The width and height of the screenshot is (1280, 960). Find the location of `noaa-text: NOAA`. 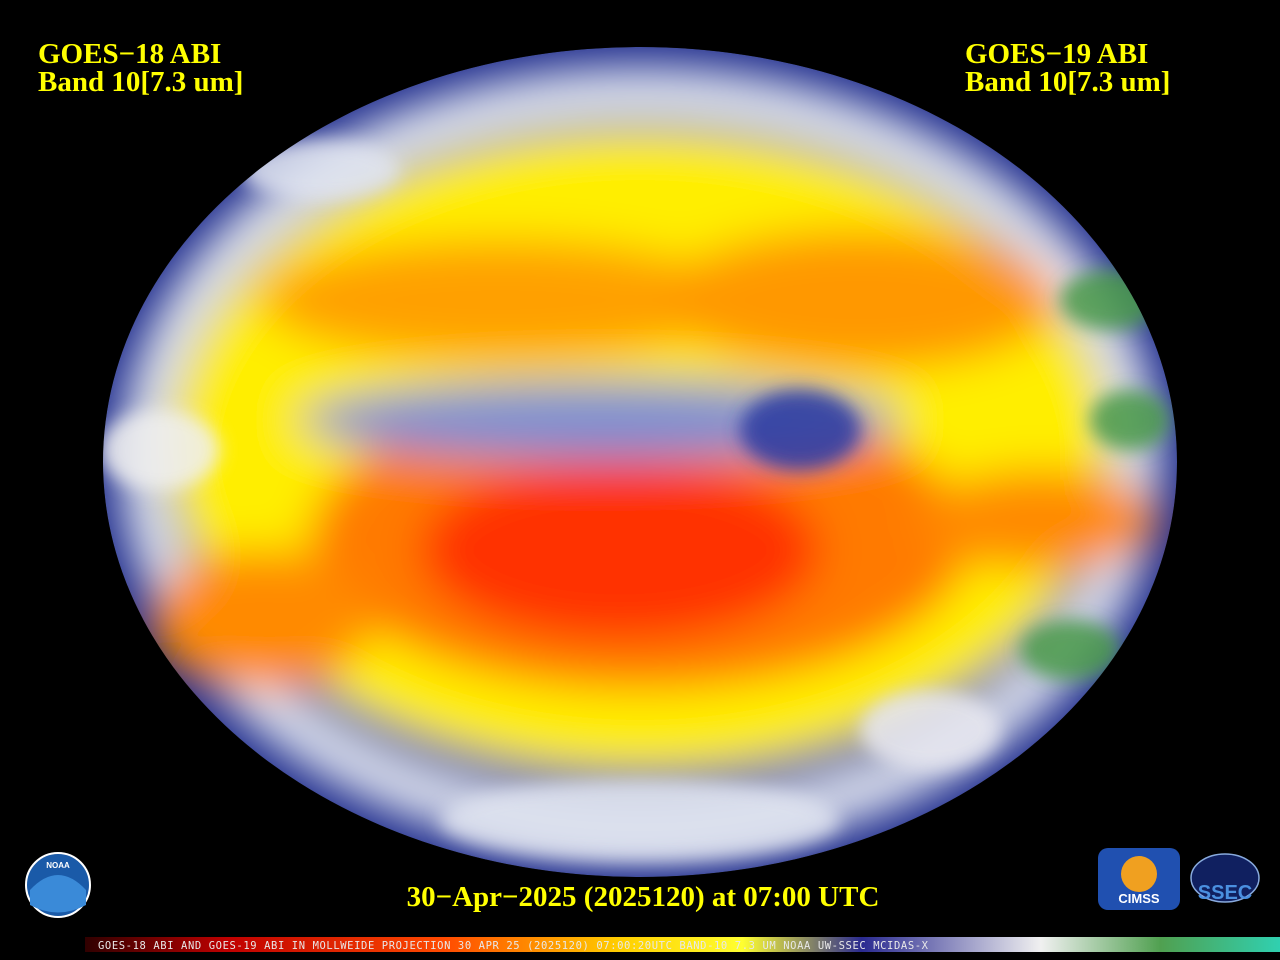

noaa-text: NOAA is located at coordinates (58, 865).